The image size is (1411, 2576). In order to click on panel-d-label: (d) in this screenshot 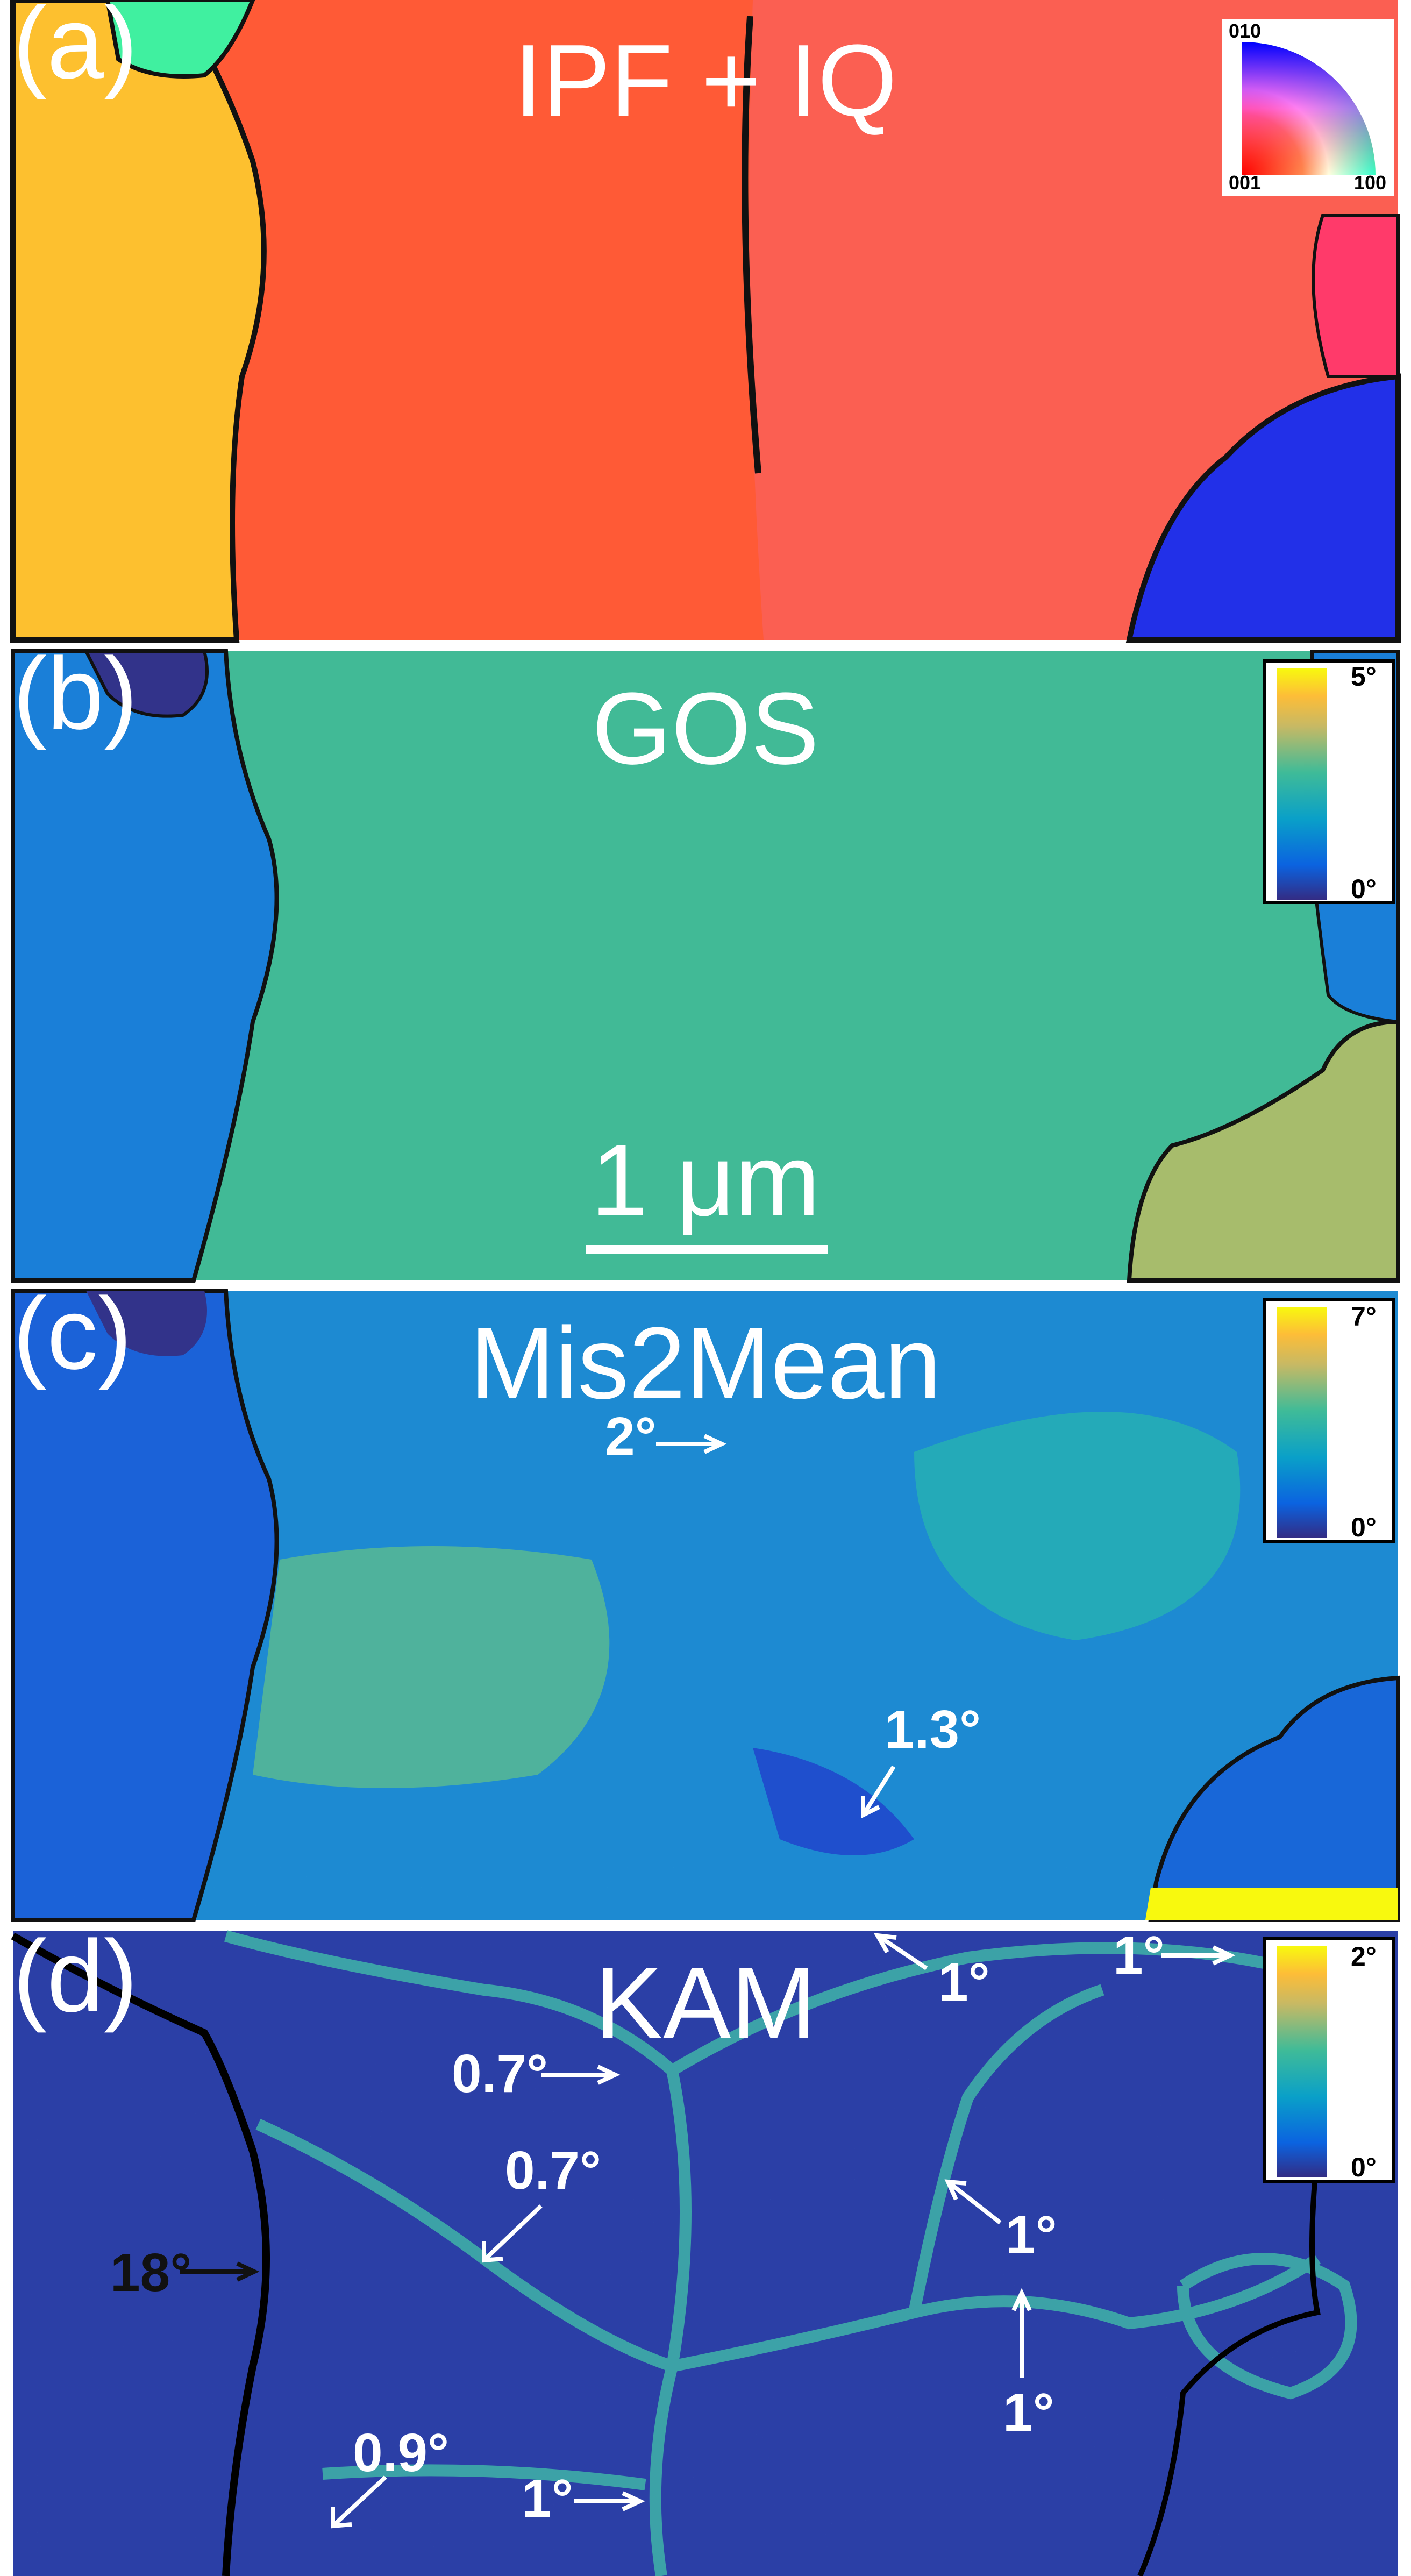, I will do `click(75, 1976)`.